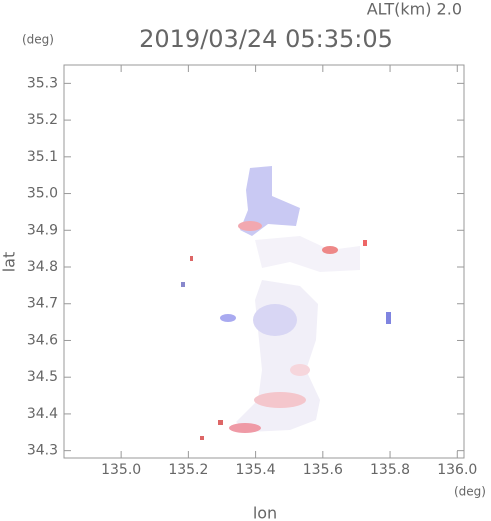 This screenshot has width=491, height=521. I want to click on y-tick-label: 34.8, so click(42, 267).